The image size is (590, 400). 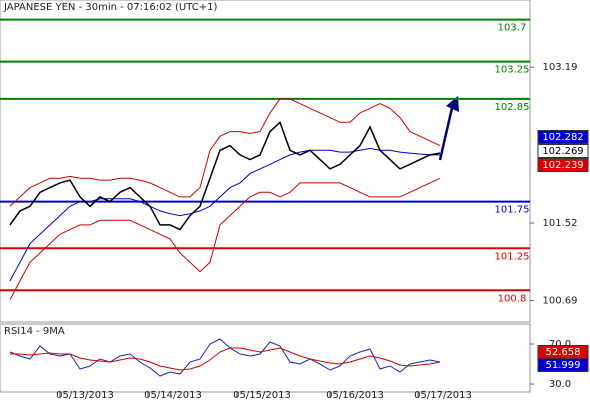 I want to click on y-tick-label: 70.0, so click(x=560, y=344).